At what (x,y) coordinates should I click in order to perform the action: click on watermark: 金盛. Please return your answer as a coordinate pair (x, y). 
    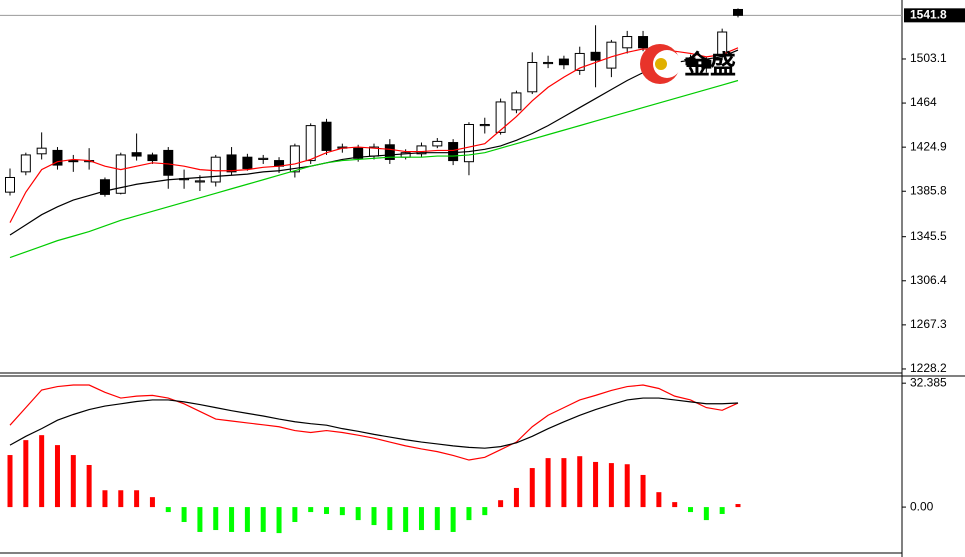
    Looking at the image, I should click on (688, 64).